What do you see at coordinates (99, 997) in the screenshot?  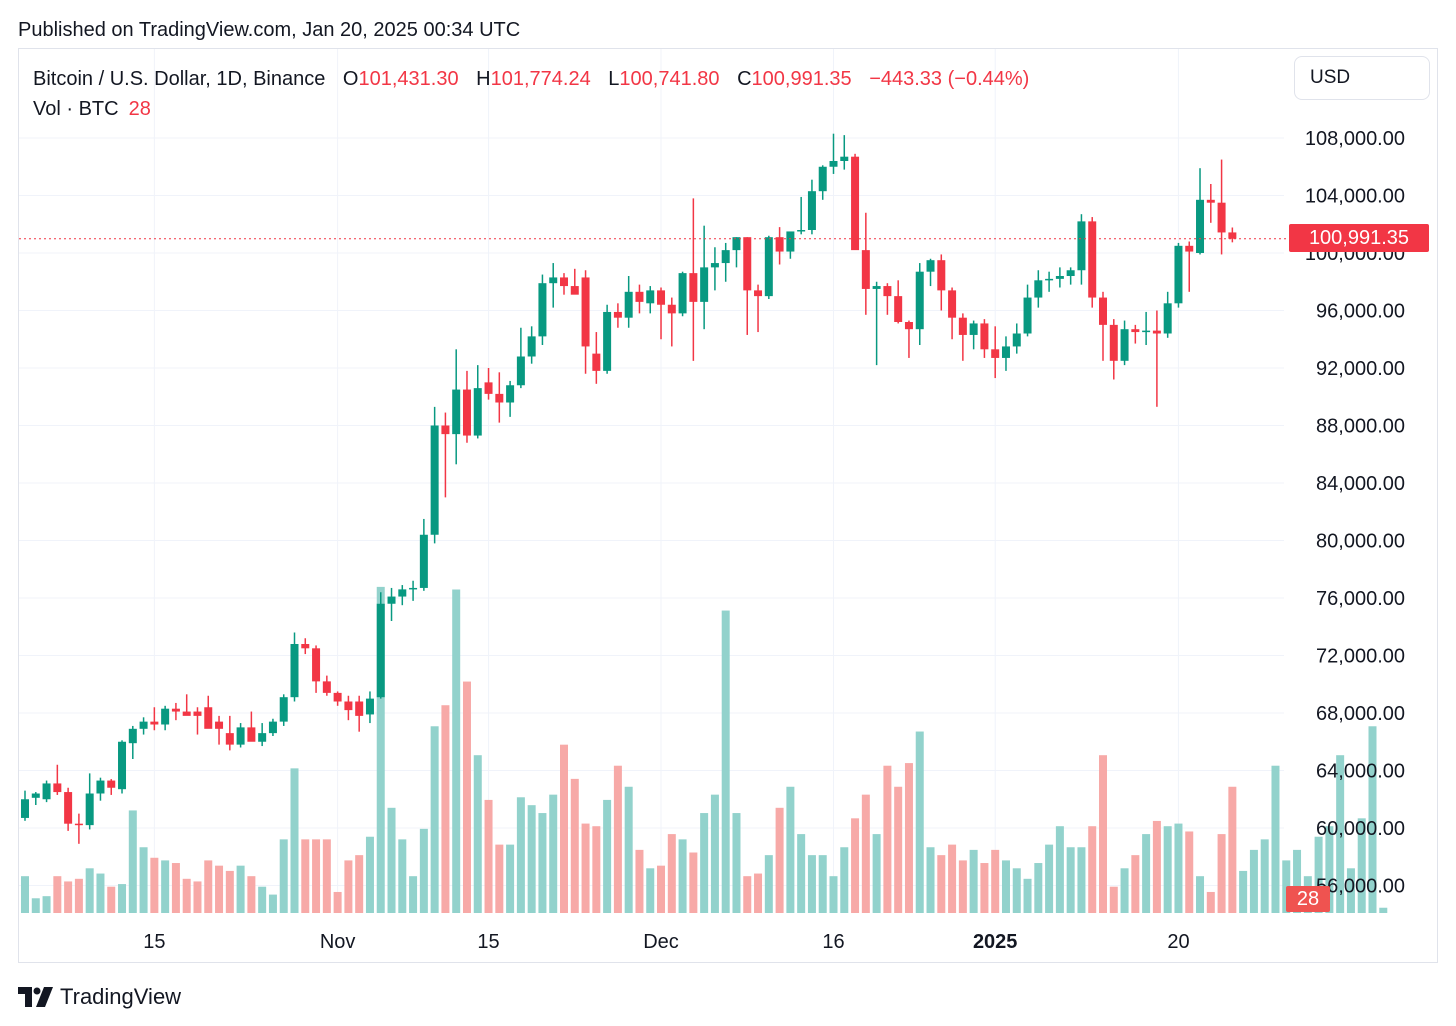 I see `tradingview-brand: TradingView` at bounding box center [99, 997].